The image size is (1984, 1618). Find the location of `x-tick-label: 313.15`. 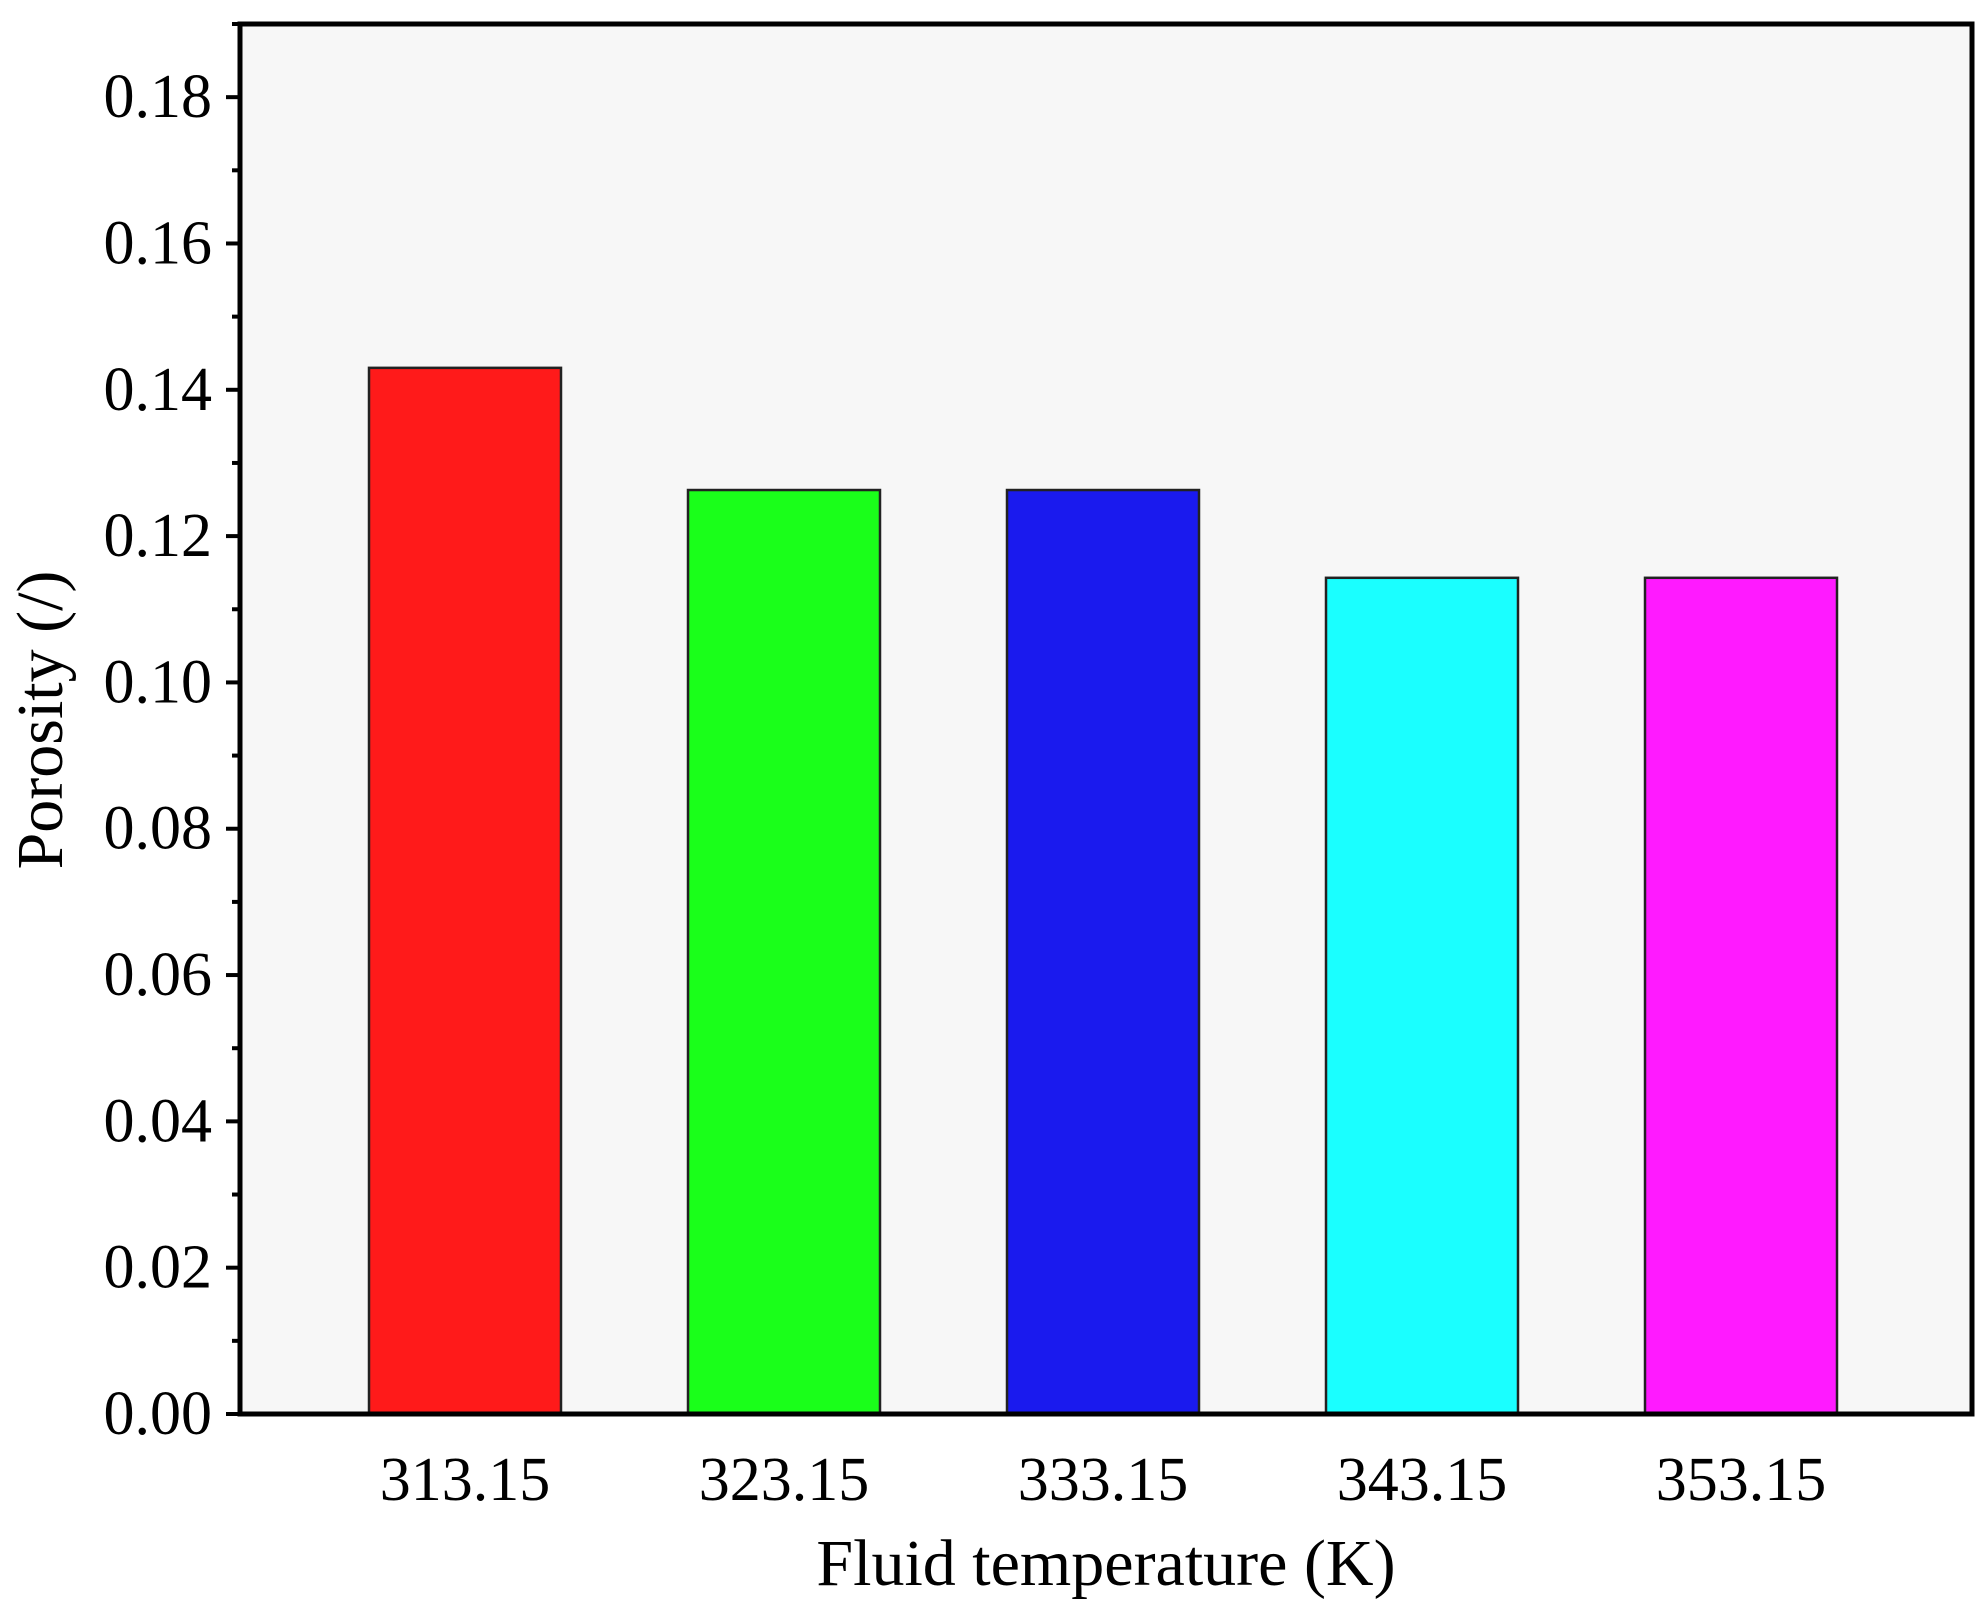

x-tick-label: 313.15 is located at coordinates (465, 1480).